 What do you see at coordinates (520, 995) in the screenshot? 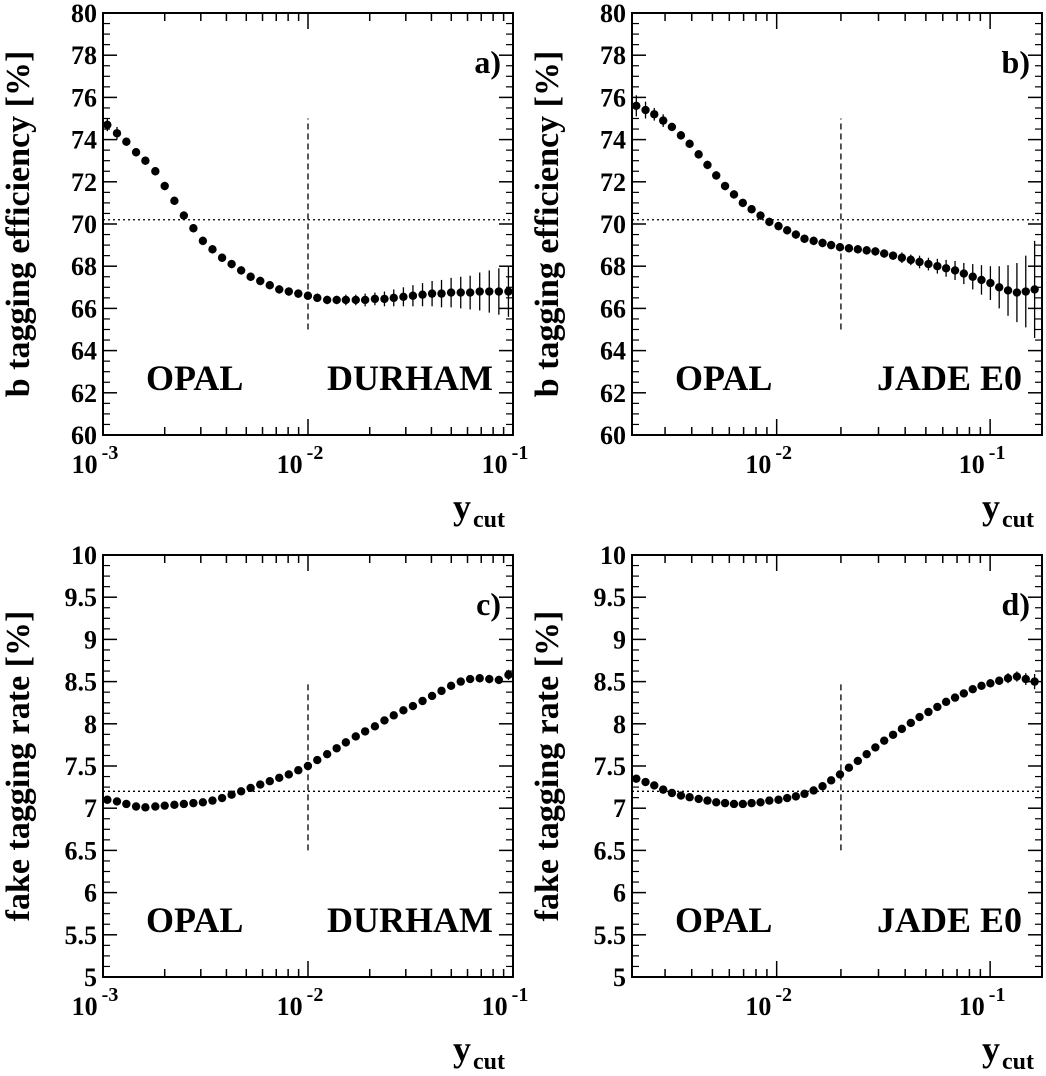
I see `x-tick-exponent: -1` at bounding box center [520, 995].